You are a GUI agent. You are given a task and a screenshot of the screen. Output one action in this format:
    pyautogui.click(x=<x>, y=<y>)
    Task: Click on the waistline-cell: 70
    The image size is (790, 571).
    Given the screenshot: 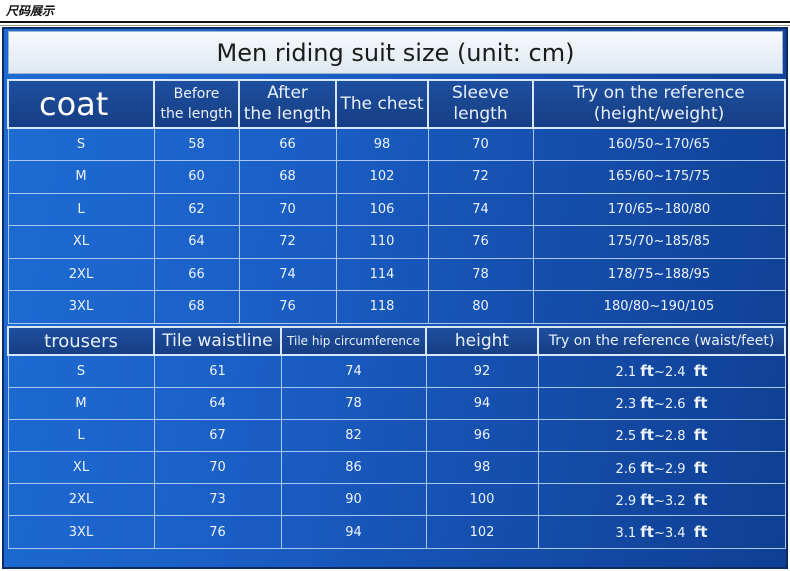 What is the action you would take?
    pyautogui.click(x=217, y=468)
    